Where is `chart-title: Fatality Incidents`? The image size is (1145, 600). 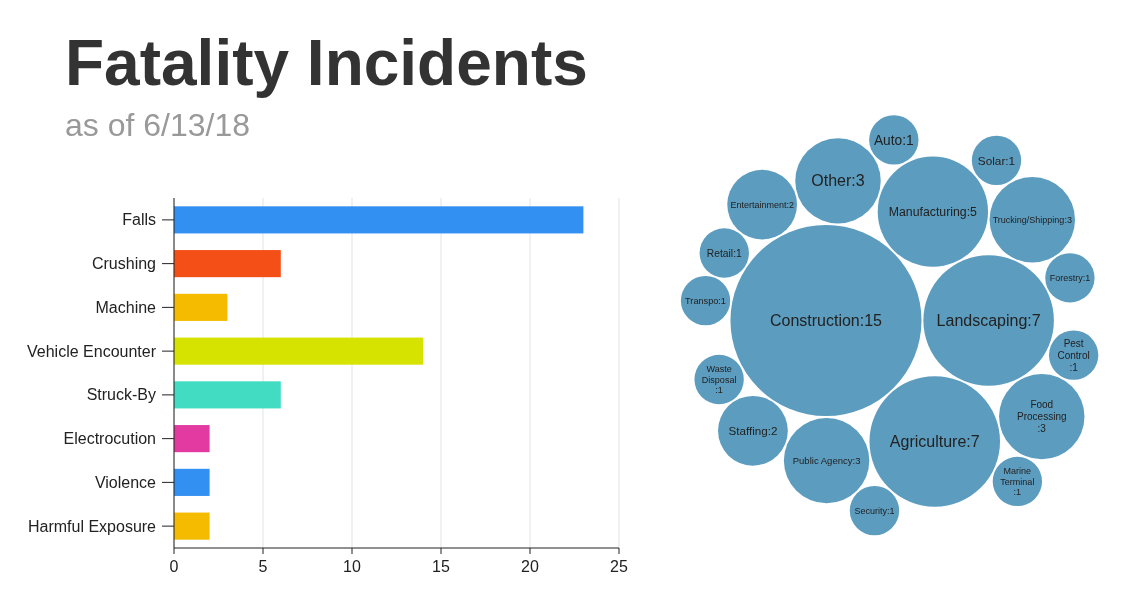 chart-title: Fatality Incidents is located at coordinates (326, 63).